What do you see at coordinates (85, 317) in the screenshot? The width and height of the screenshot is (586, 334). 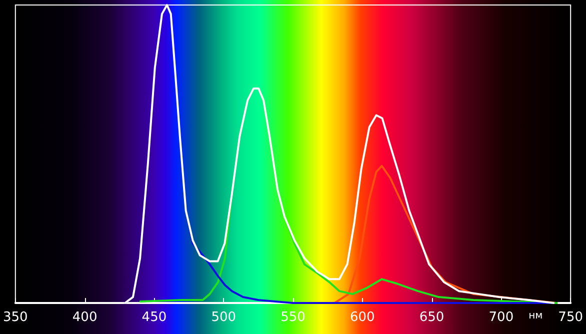 I see `x-tick-label: 400` at bounding box center [85, 317].